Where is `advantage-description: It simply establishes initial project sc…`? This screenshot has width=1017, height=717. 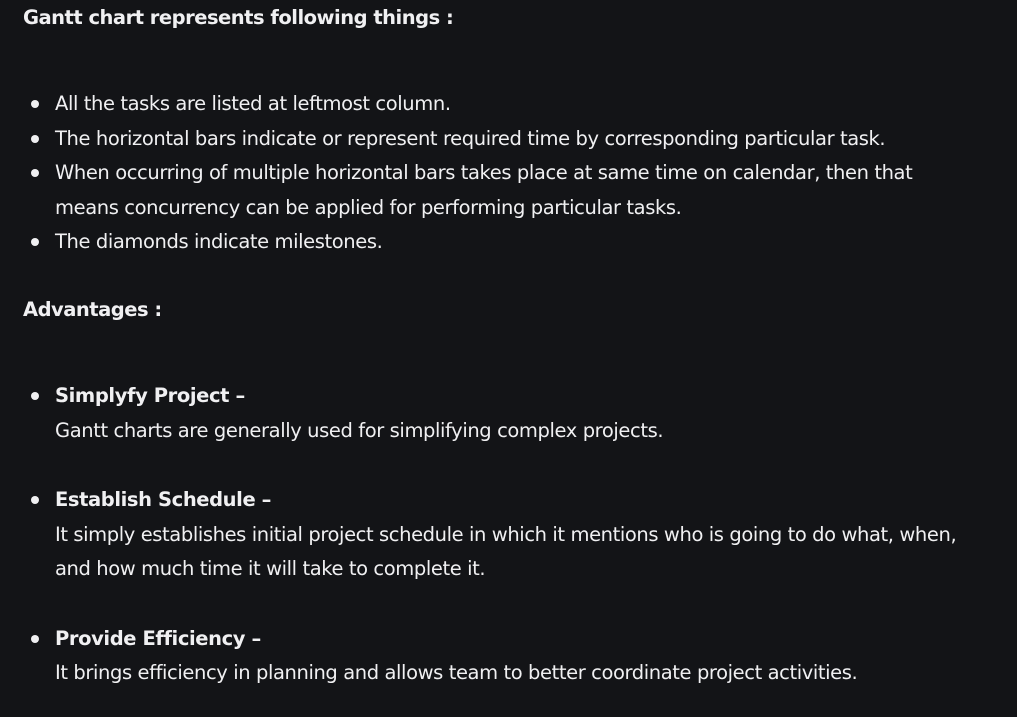 advantage-description: It simply establishes initial project sc… is located at coordinates (506, 551).